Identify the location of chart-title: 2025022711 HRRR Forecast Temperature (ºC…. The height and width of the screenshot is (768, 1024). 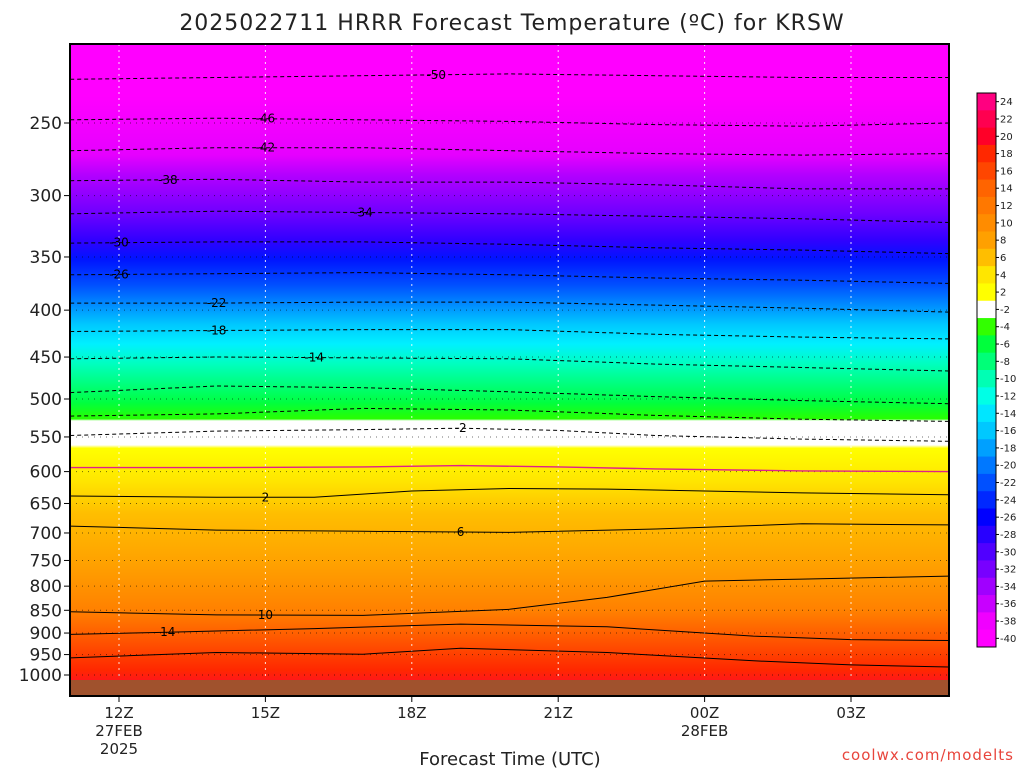
(511, 23).